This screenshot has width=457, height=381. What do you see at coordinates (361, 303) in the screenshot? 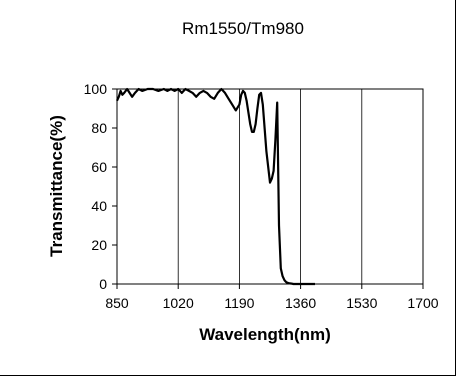
I see `x-tick-label: 1530` at bounding box center [361, 303].